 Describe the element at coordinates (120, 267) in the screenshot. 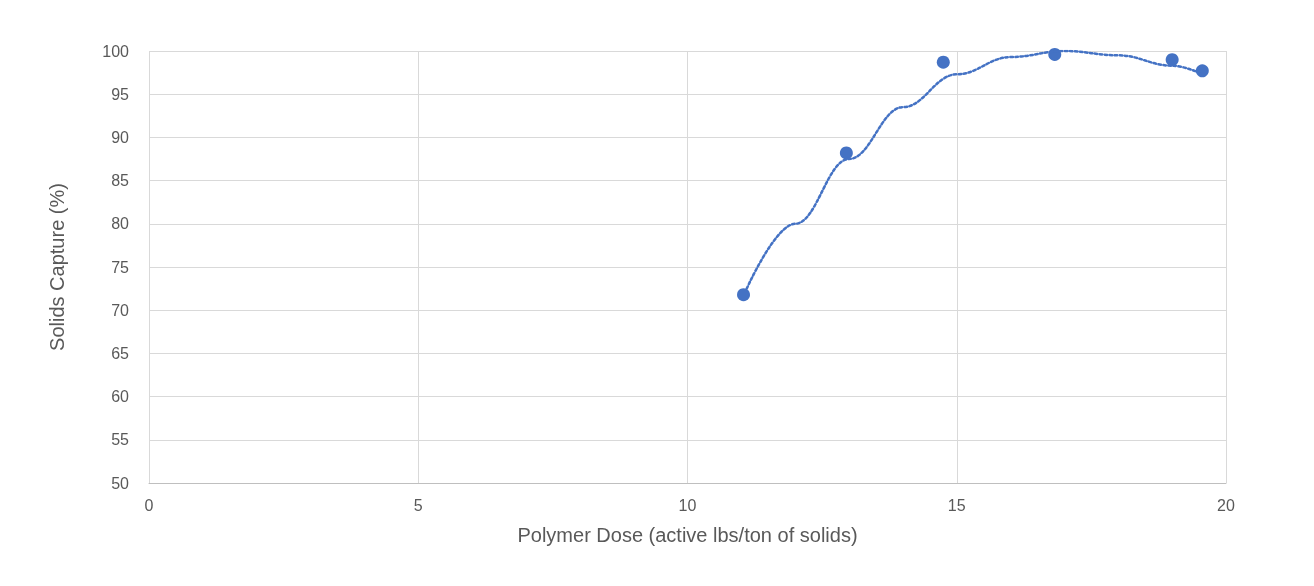

I see `y-tick-label: 75` at that location.